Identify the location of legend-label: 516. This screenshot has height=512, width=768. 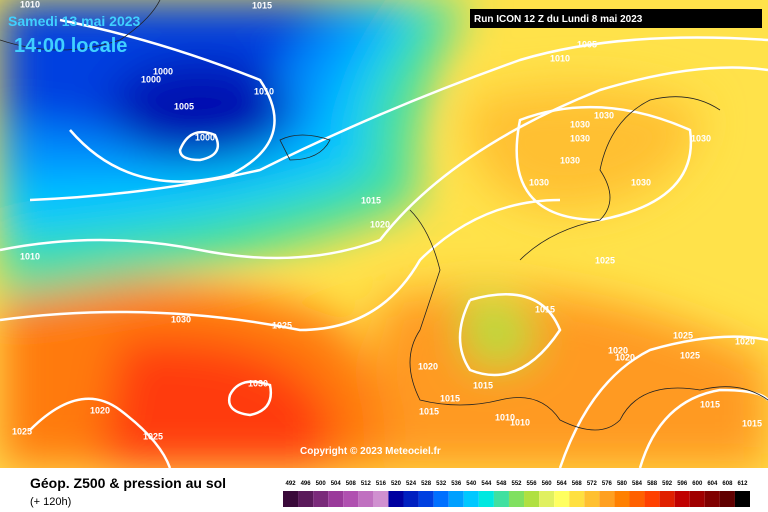
(381, 484).